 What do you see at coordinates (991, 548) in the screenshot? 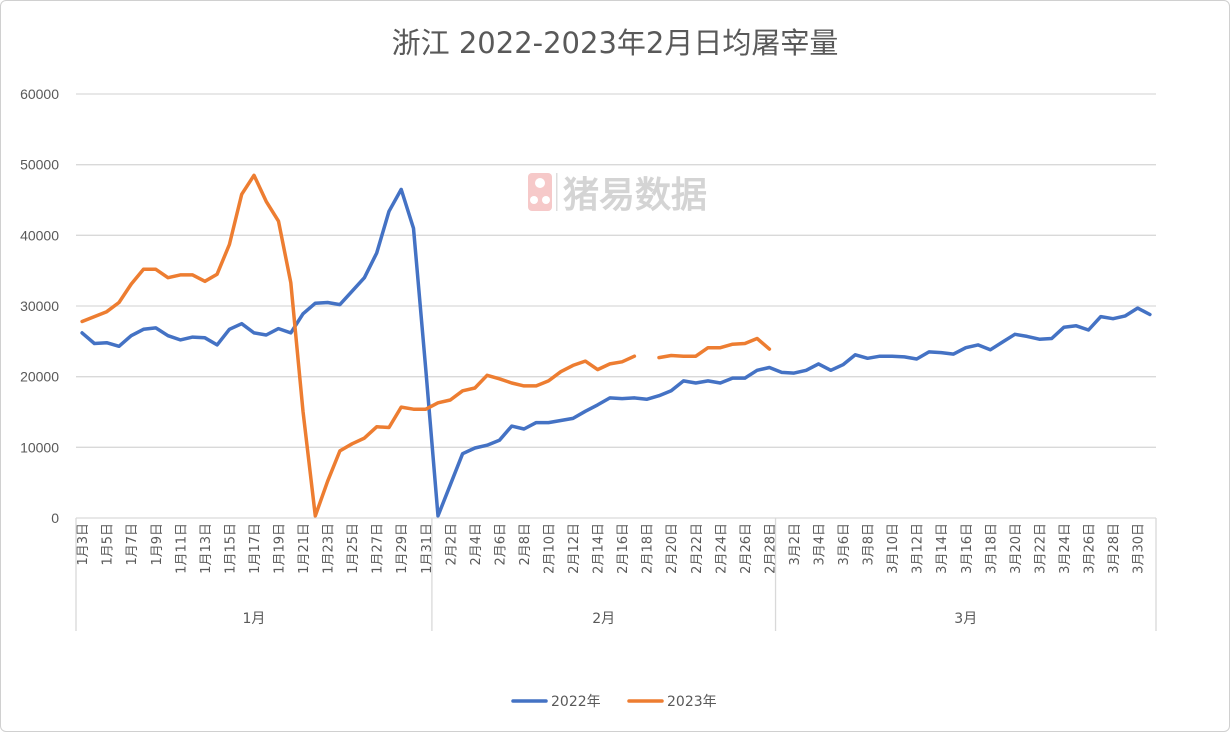
I see `x-tick-label: 3月18日` at bounding box center [991, 548].